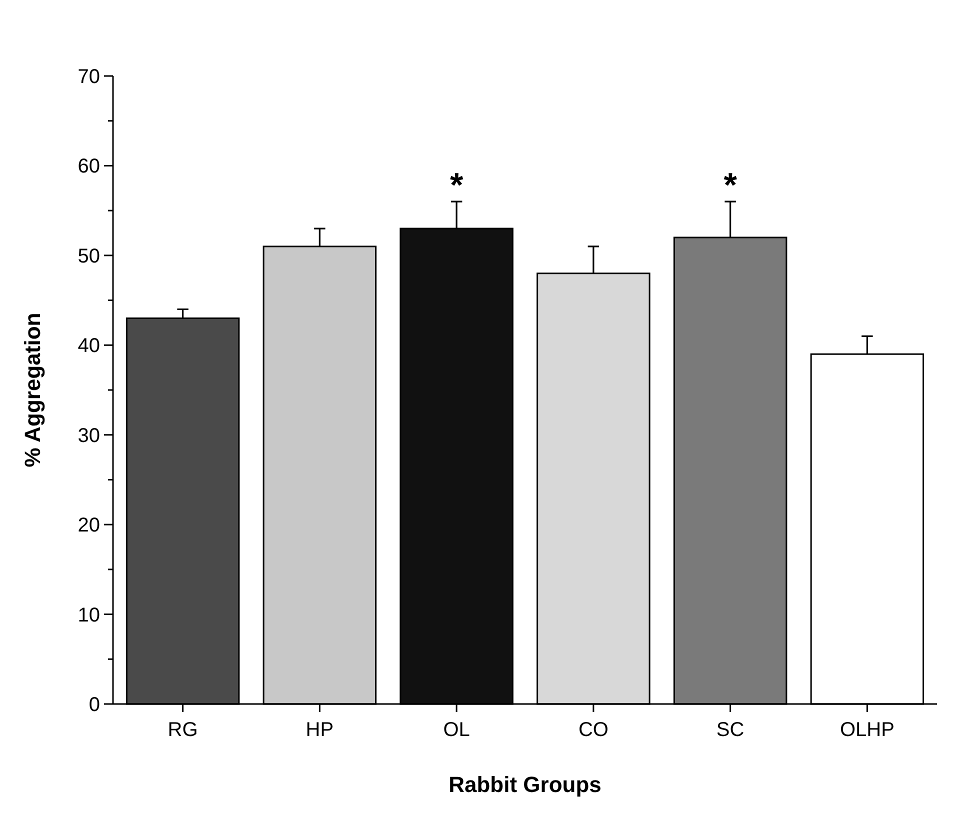 Image resolution: width=953 pixels, height=816 pixels. What do you see at coordinates (320, 730) in the screenshot?
I see `x-tick-label: HP` at bounding box center [320, 730].